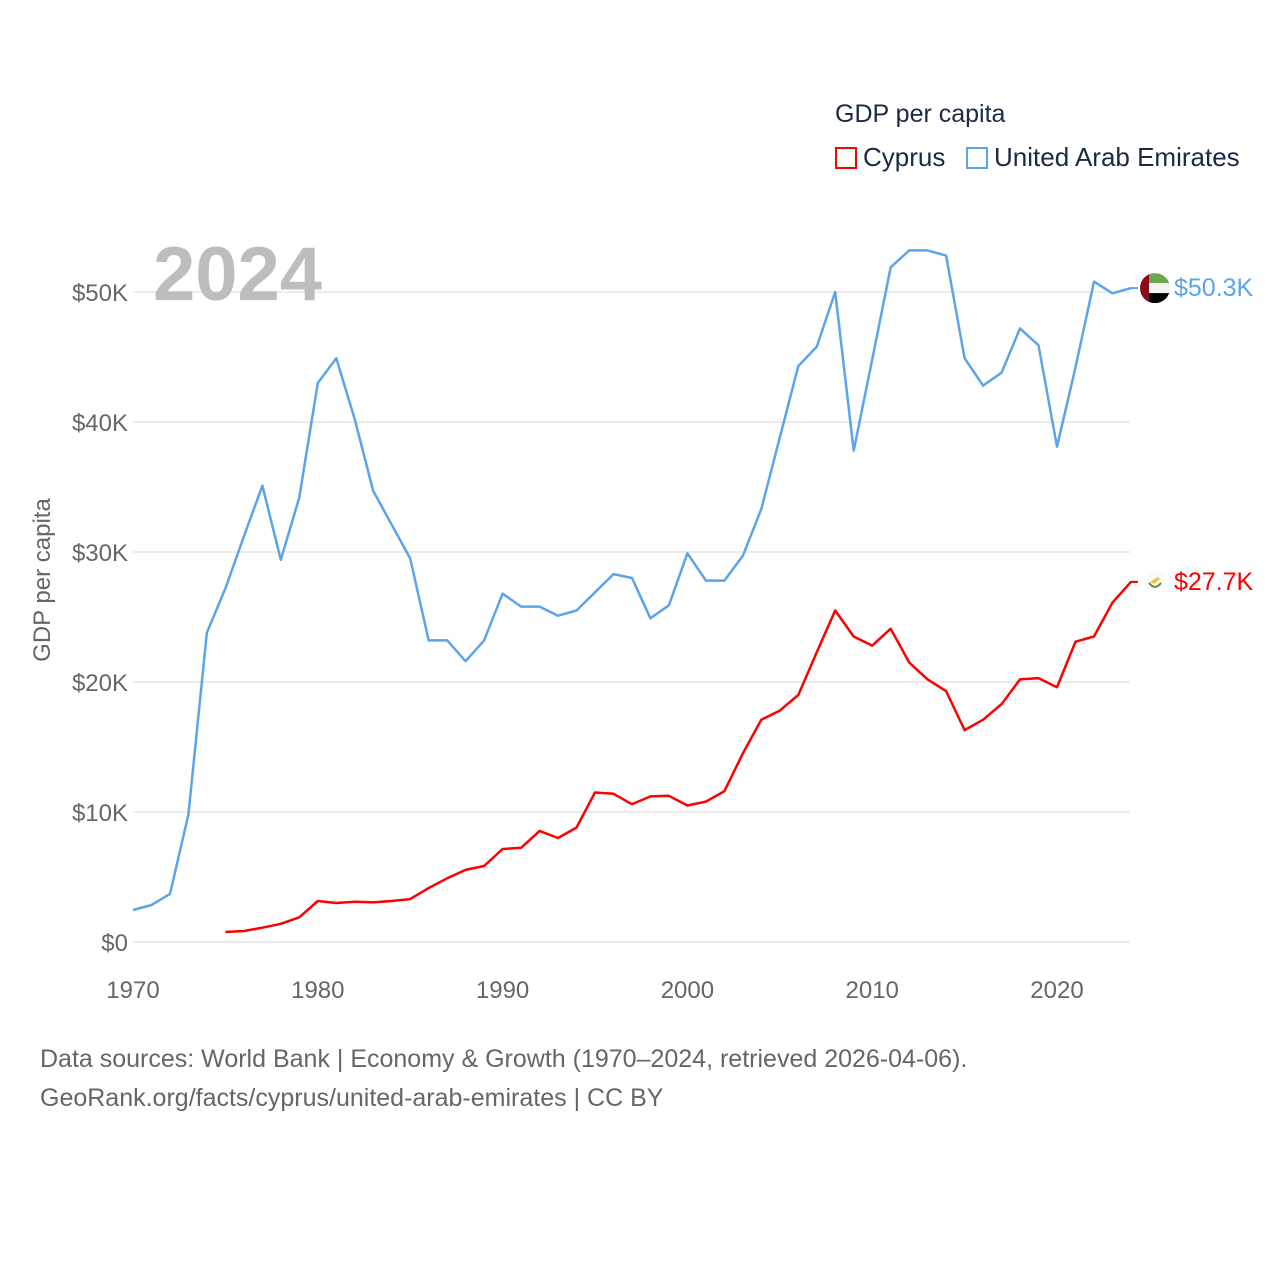 Image resolution: width=1280 pixels, height=1280 pixels. Describe the element at coordinates (502, 990) in the screenshot. I see `x-tick-label: 1990` at that location.